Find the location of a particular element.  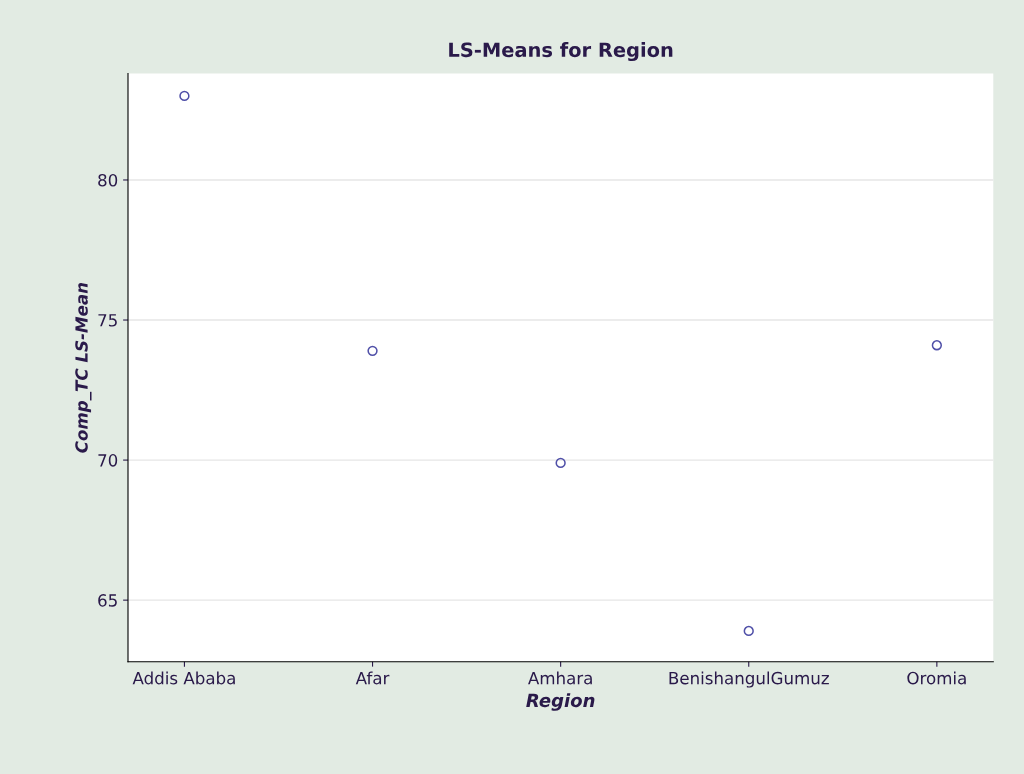

x-tick-label: Afar is located at coordinates (372, 678).